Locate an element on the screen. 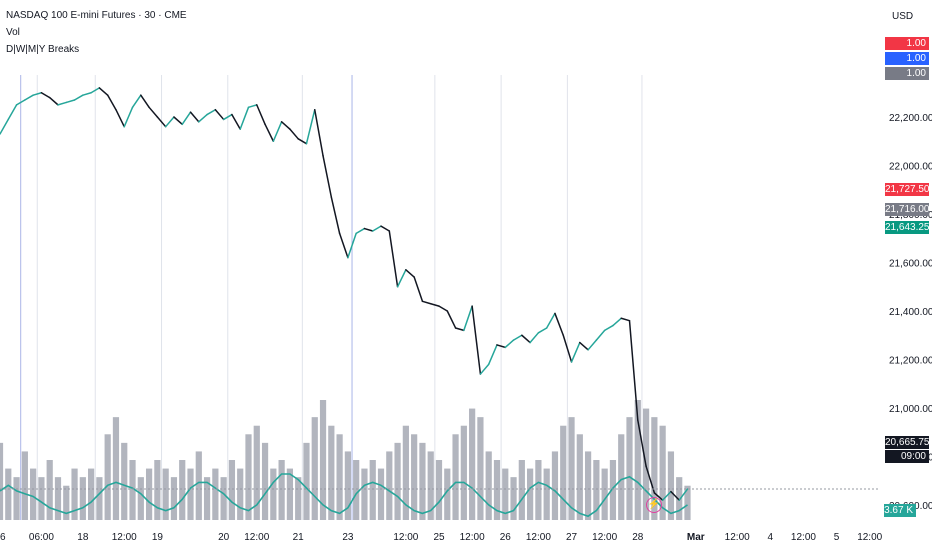 The height and width of the screenshot is (550, 932). x-tick-label: 20 is located at coordinates (224, 537).